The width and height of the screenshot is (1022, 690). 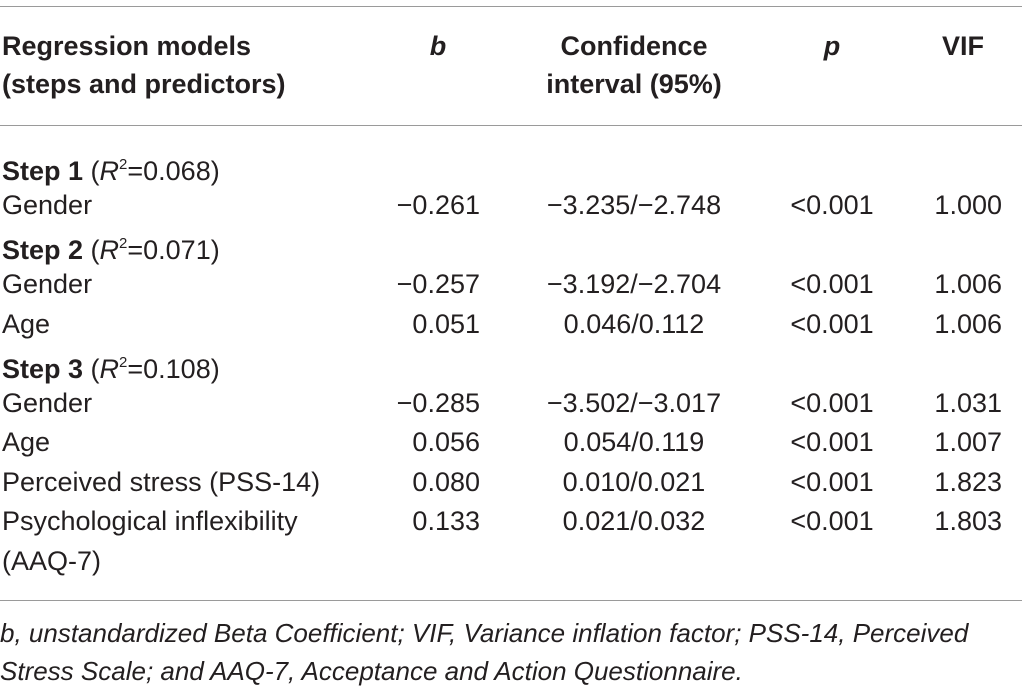 I want to click on table-row-b: 0.080, so click(x=446, y=482).